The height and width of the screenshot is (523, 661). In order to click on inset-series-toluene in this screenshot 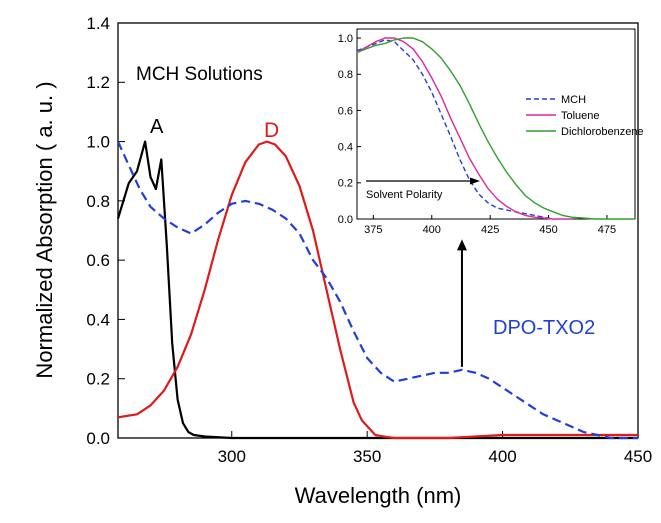, I will do `click(464, 128)`.